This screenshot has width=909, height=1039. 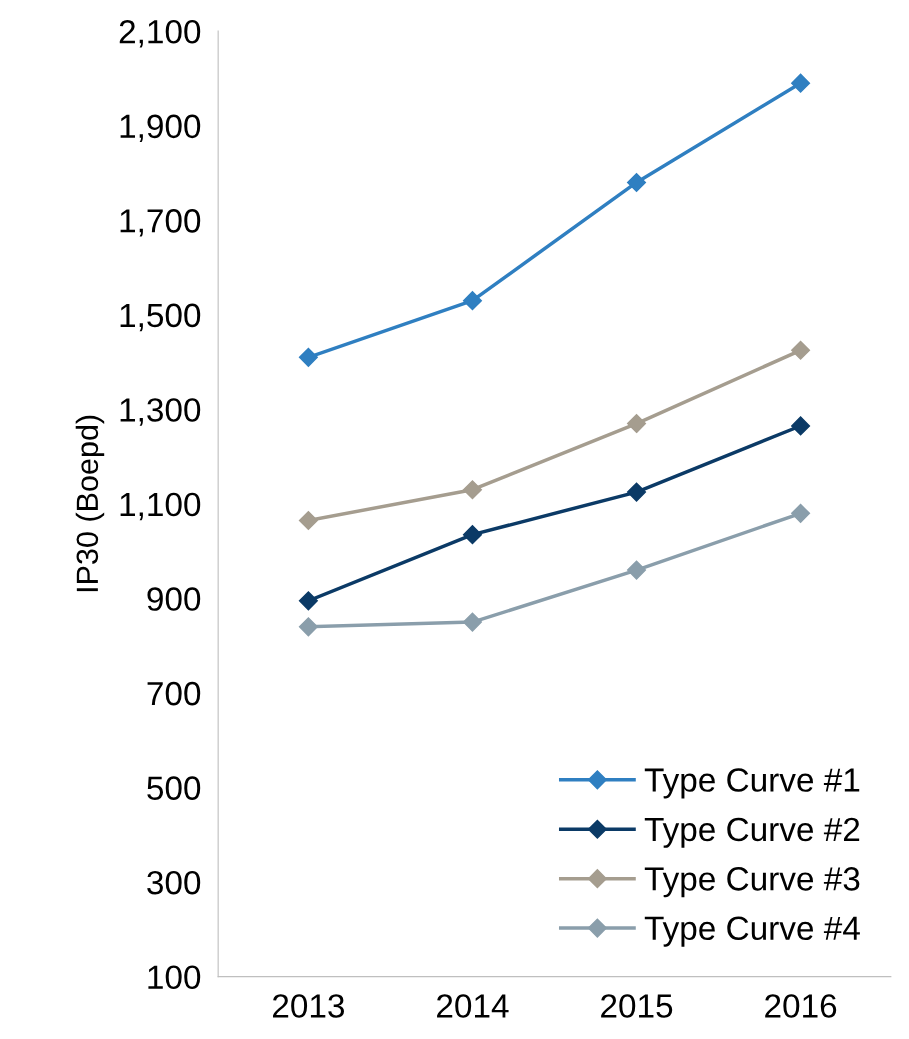 I want to click on y-tick-label: 300, so click(x=174, y=882).